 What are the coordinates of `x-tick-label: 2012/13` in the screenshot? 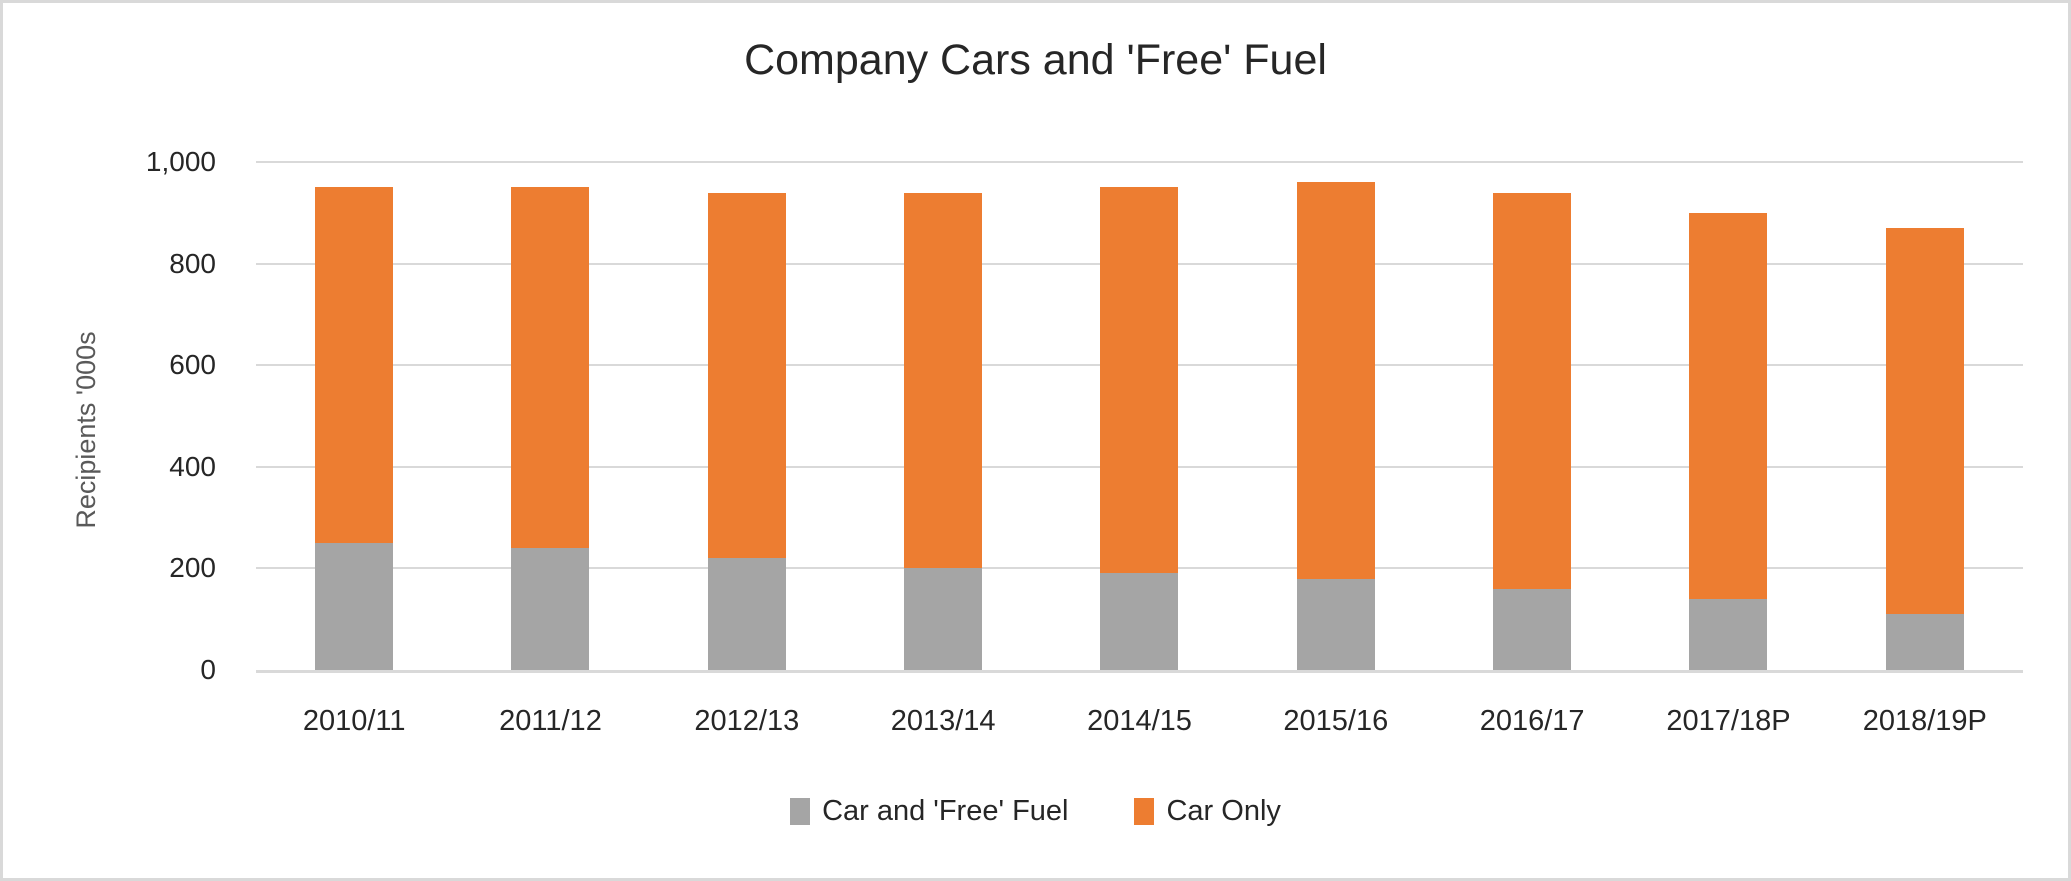 It's located at (747, 721).